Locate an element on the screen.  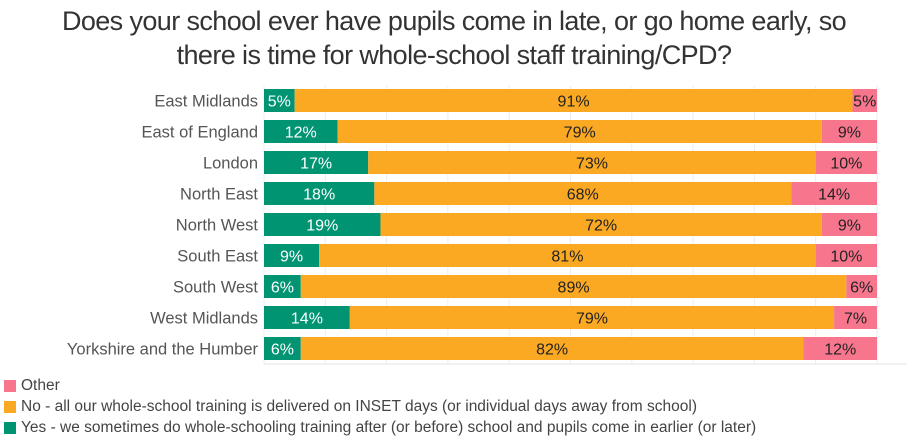
legend-swatch-other is located at coordinates (10, 385).